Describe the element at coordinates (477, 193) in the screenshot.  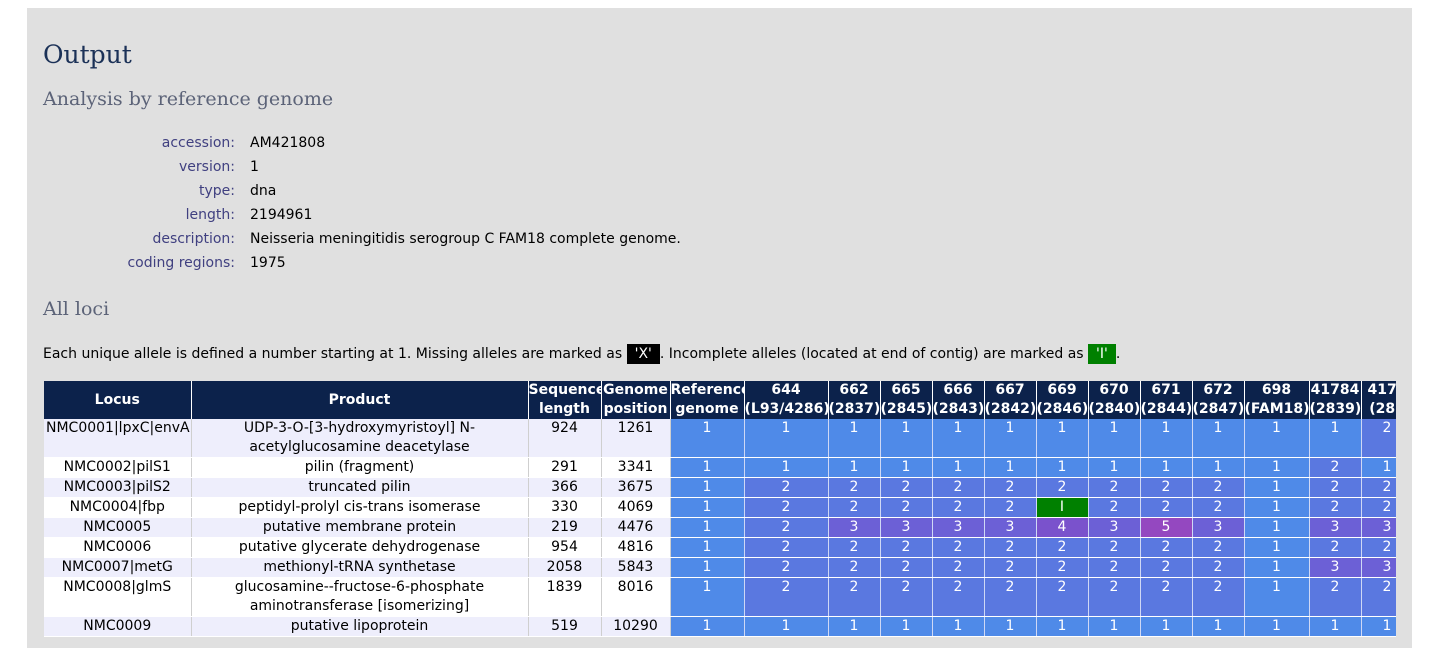
I see `reference-detail-row: type: dna` at that location.